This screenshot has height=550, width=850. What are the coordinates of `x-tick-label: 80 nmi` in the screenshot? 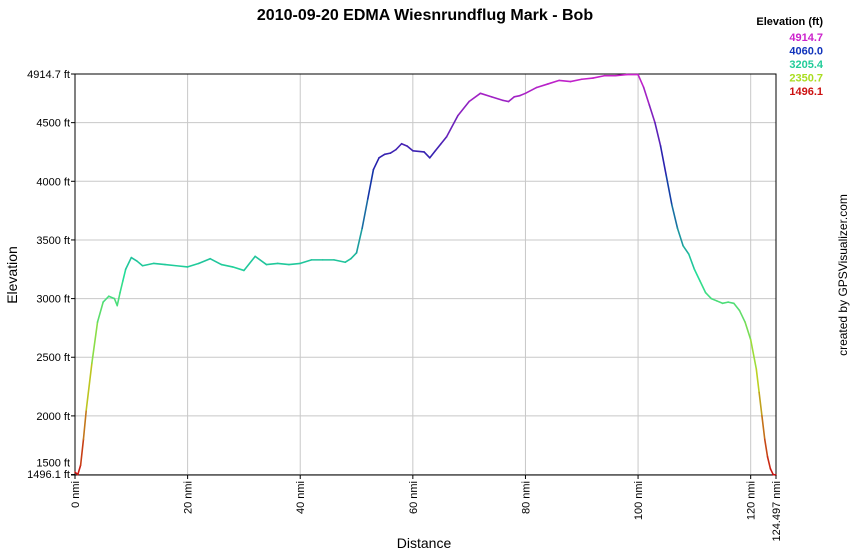 It's located at (526, 497).